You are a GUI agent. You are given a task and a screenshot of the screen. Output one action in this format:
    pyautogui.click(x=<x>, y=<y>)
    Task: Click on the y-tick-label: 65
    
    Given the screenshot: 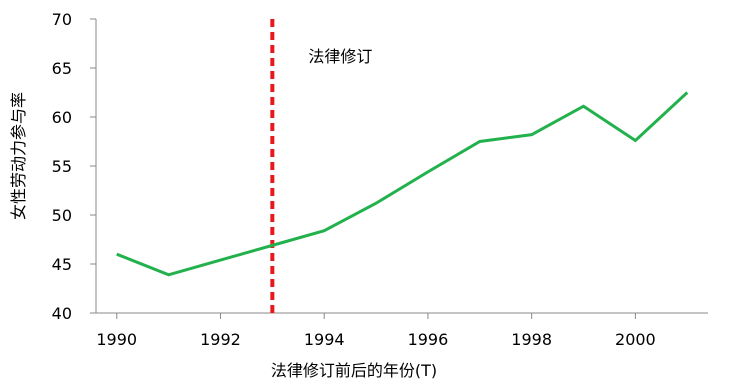 What is the action you would take?
    pyautogui.click(x=62, y=68)
    